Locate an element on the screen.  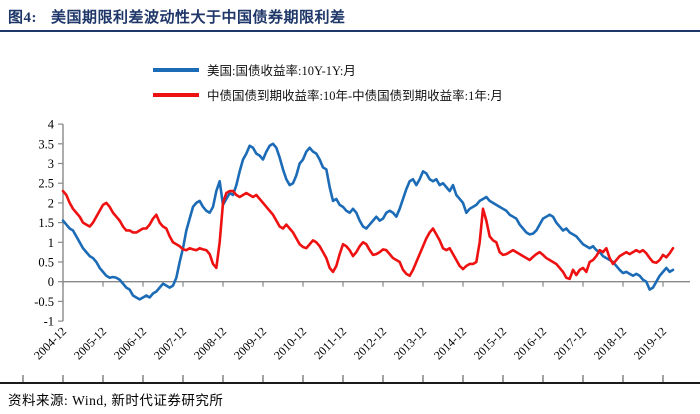
y-axis-tick-label: 4 is located at coordinates (51, 125).